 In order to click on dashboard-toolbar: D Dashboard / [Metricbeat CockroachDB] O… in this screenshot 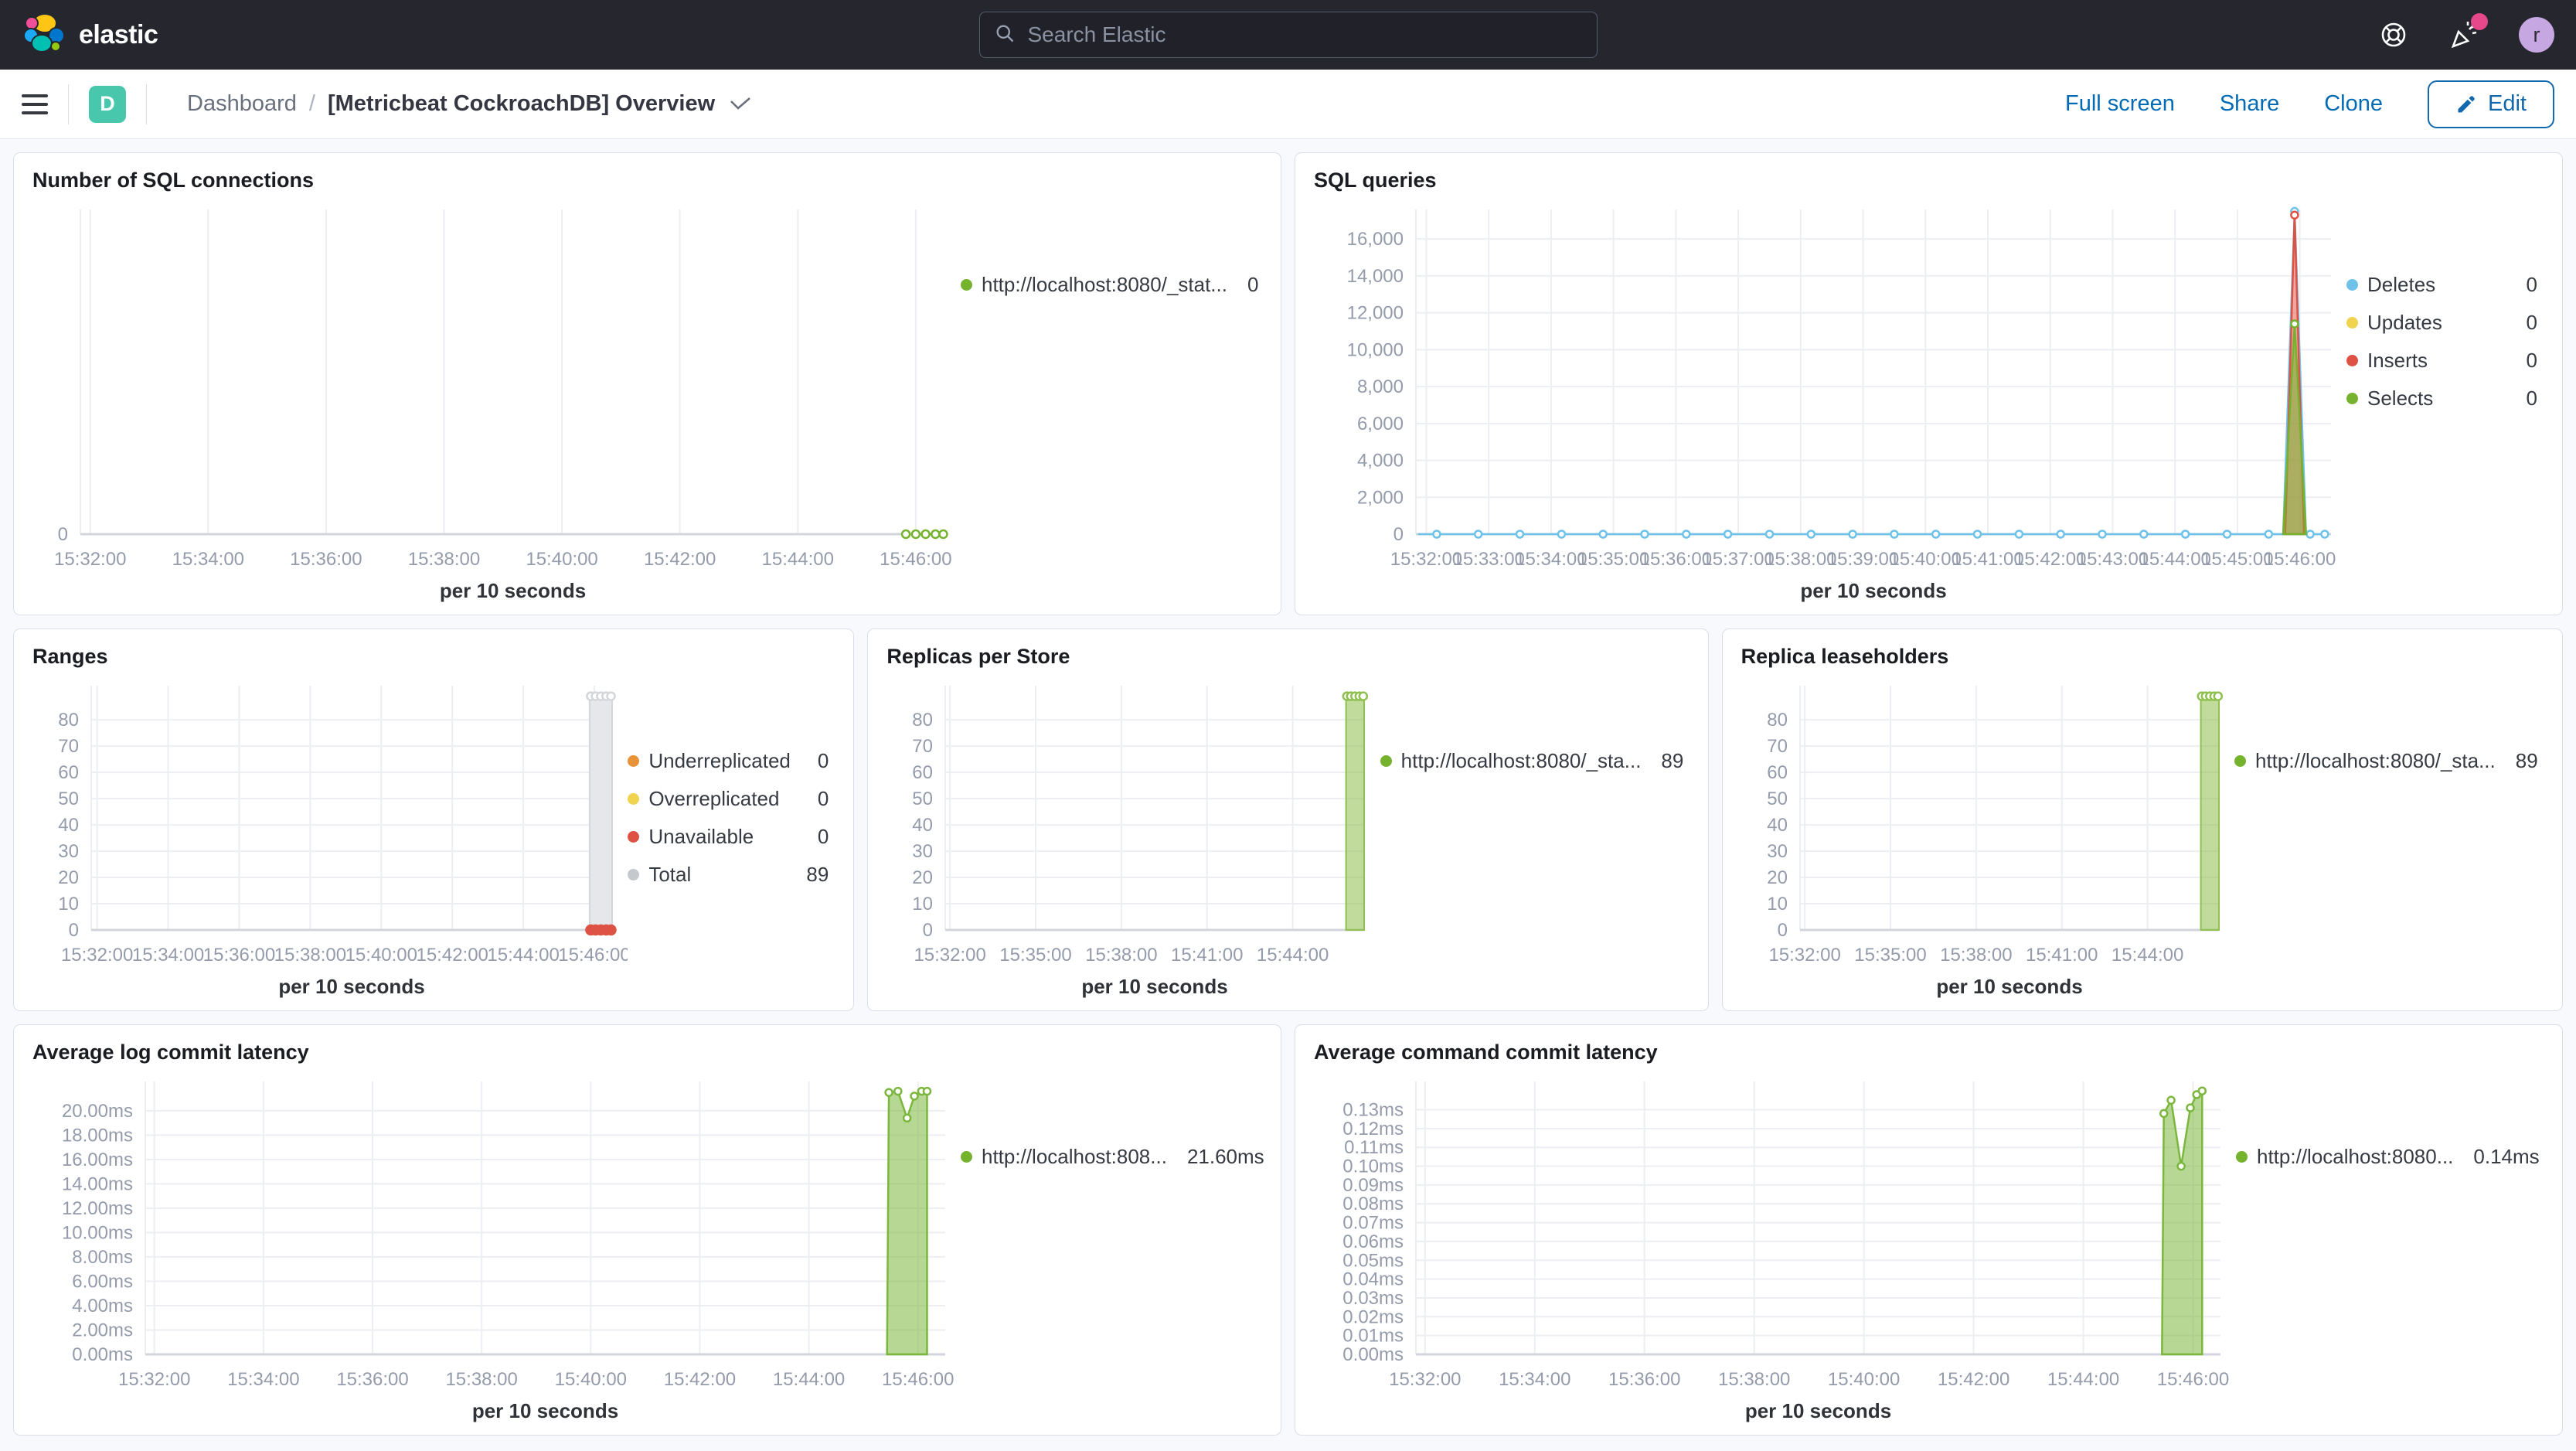, I will do `click(1288, 104)`.